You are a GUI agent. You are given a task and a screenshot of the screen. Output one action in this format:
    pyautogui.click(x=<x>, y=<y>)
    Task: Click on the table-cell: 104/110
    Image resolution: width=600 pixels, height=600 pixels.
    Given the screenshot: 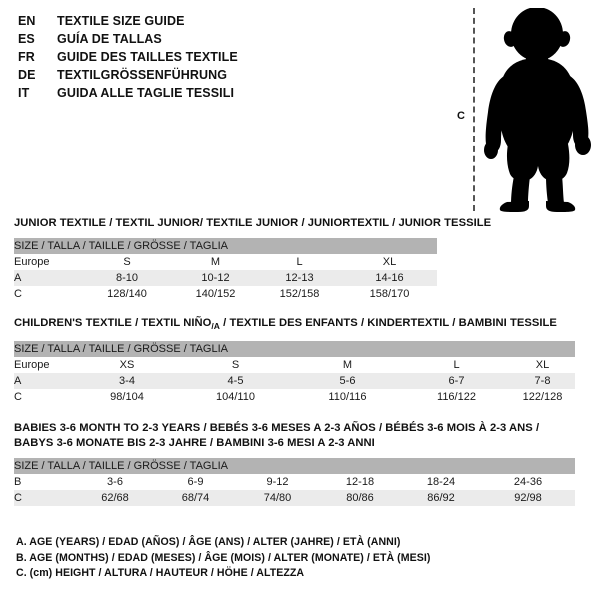 What is the action you would take?
    pyautogui.click(x=235, y=397)
    